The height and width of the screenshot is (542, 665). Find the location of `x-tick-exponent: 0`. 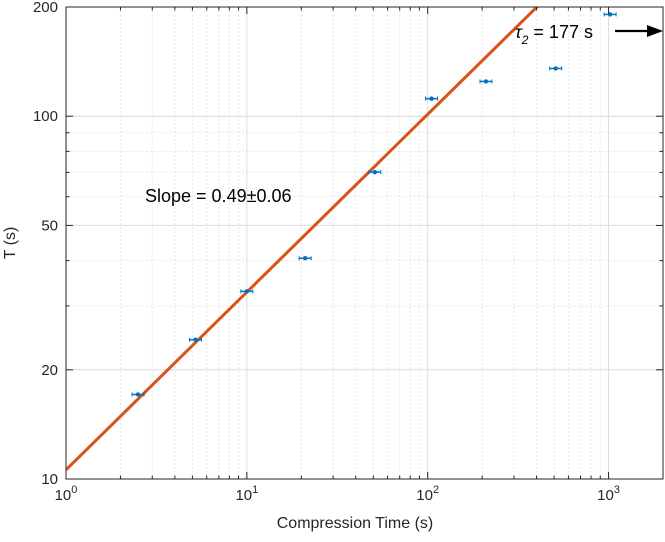

x-tick-exponent: 0 is located at coordinates (74, 490).